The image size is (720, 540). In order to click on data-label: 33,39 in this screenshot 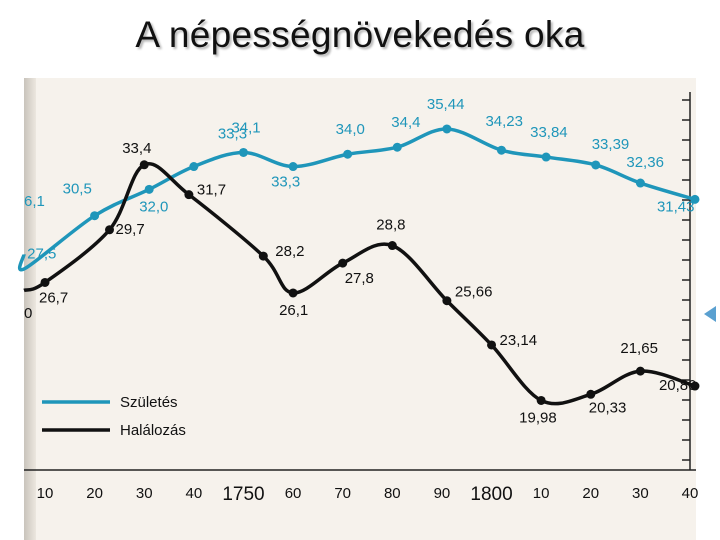, I will do `click(611, 144)`.